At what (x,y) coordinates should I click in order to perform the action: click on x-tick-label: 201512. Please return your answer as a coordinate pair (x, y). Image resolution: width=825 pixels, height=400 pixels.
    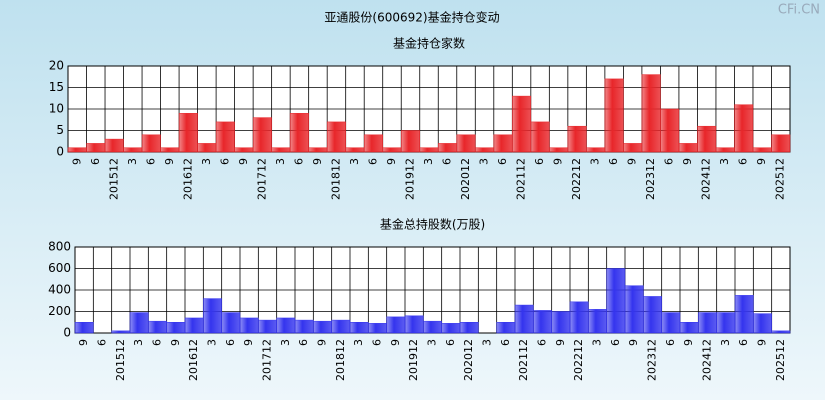
    Looking at the image, I should click on (113, 179).